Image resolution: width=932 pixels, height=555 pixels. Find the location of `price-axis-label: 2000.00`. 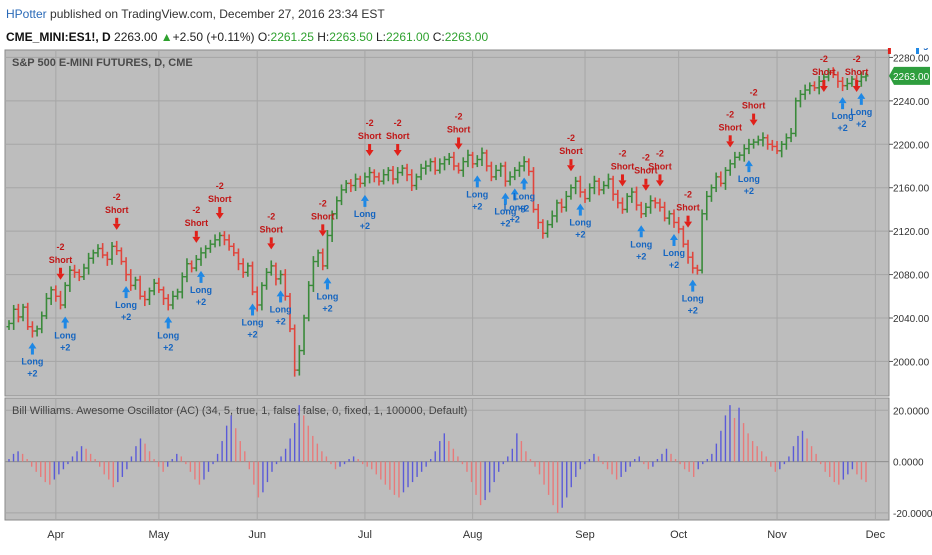

price-axis-label: 2000.00 is located at coordinates (911, 362).